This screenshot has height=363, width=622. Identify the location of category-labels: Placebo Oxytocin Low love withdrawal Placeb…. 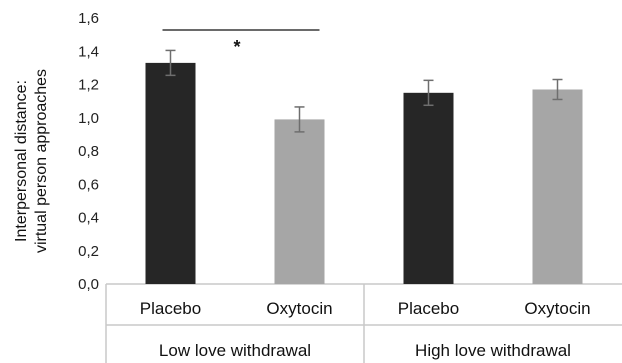
(365, 329).